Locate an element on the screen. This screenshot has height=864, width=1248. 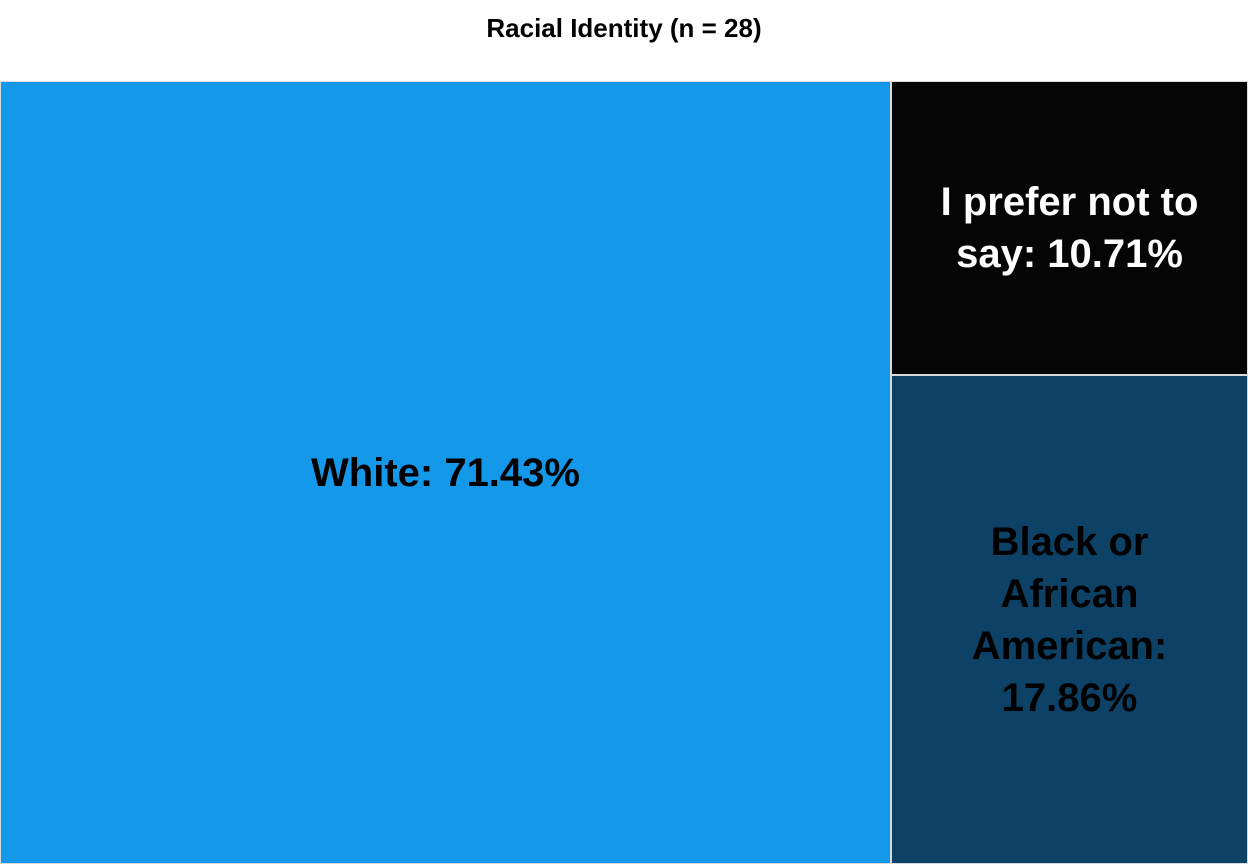
treemap-tile-label: White: 71.43% is located at coordinates (445, 472).